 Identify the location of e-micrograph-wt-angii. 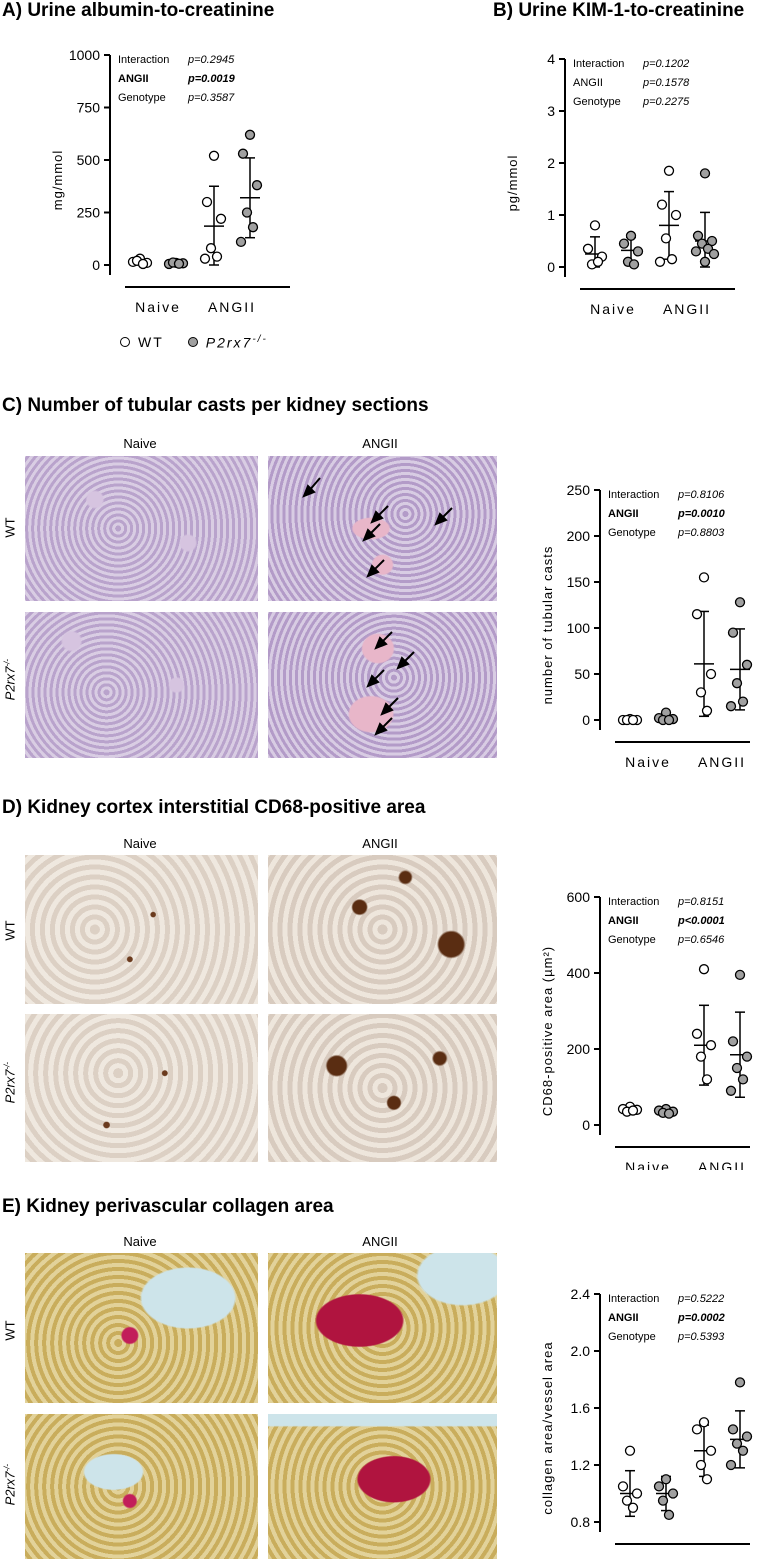
(382, 1328).